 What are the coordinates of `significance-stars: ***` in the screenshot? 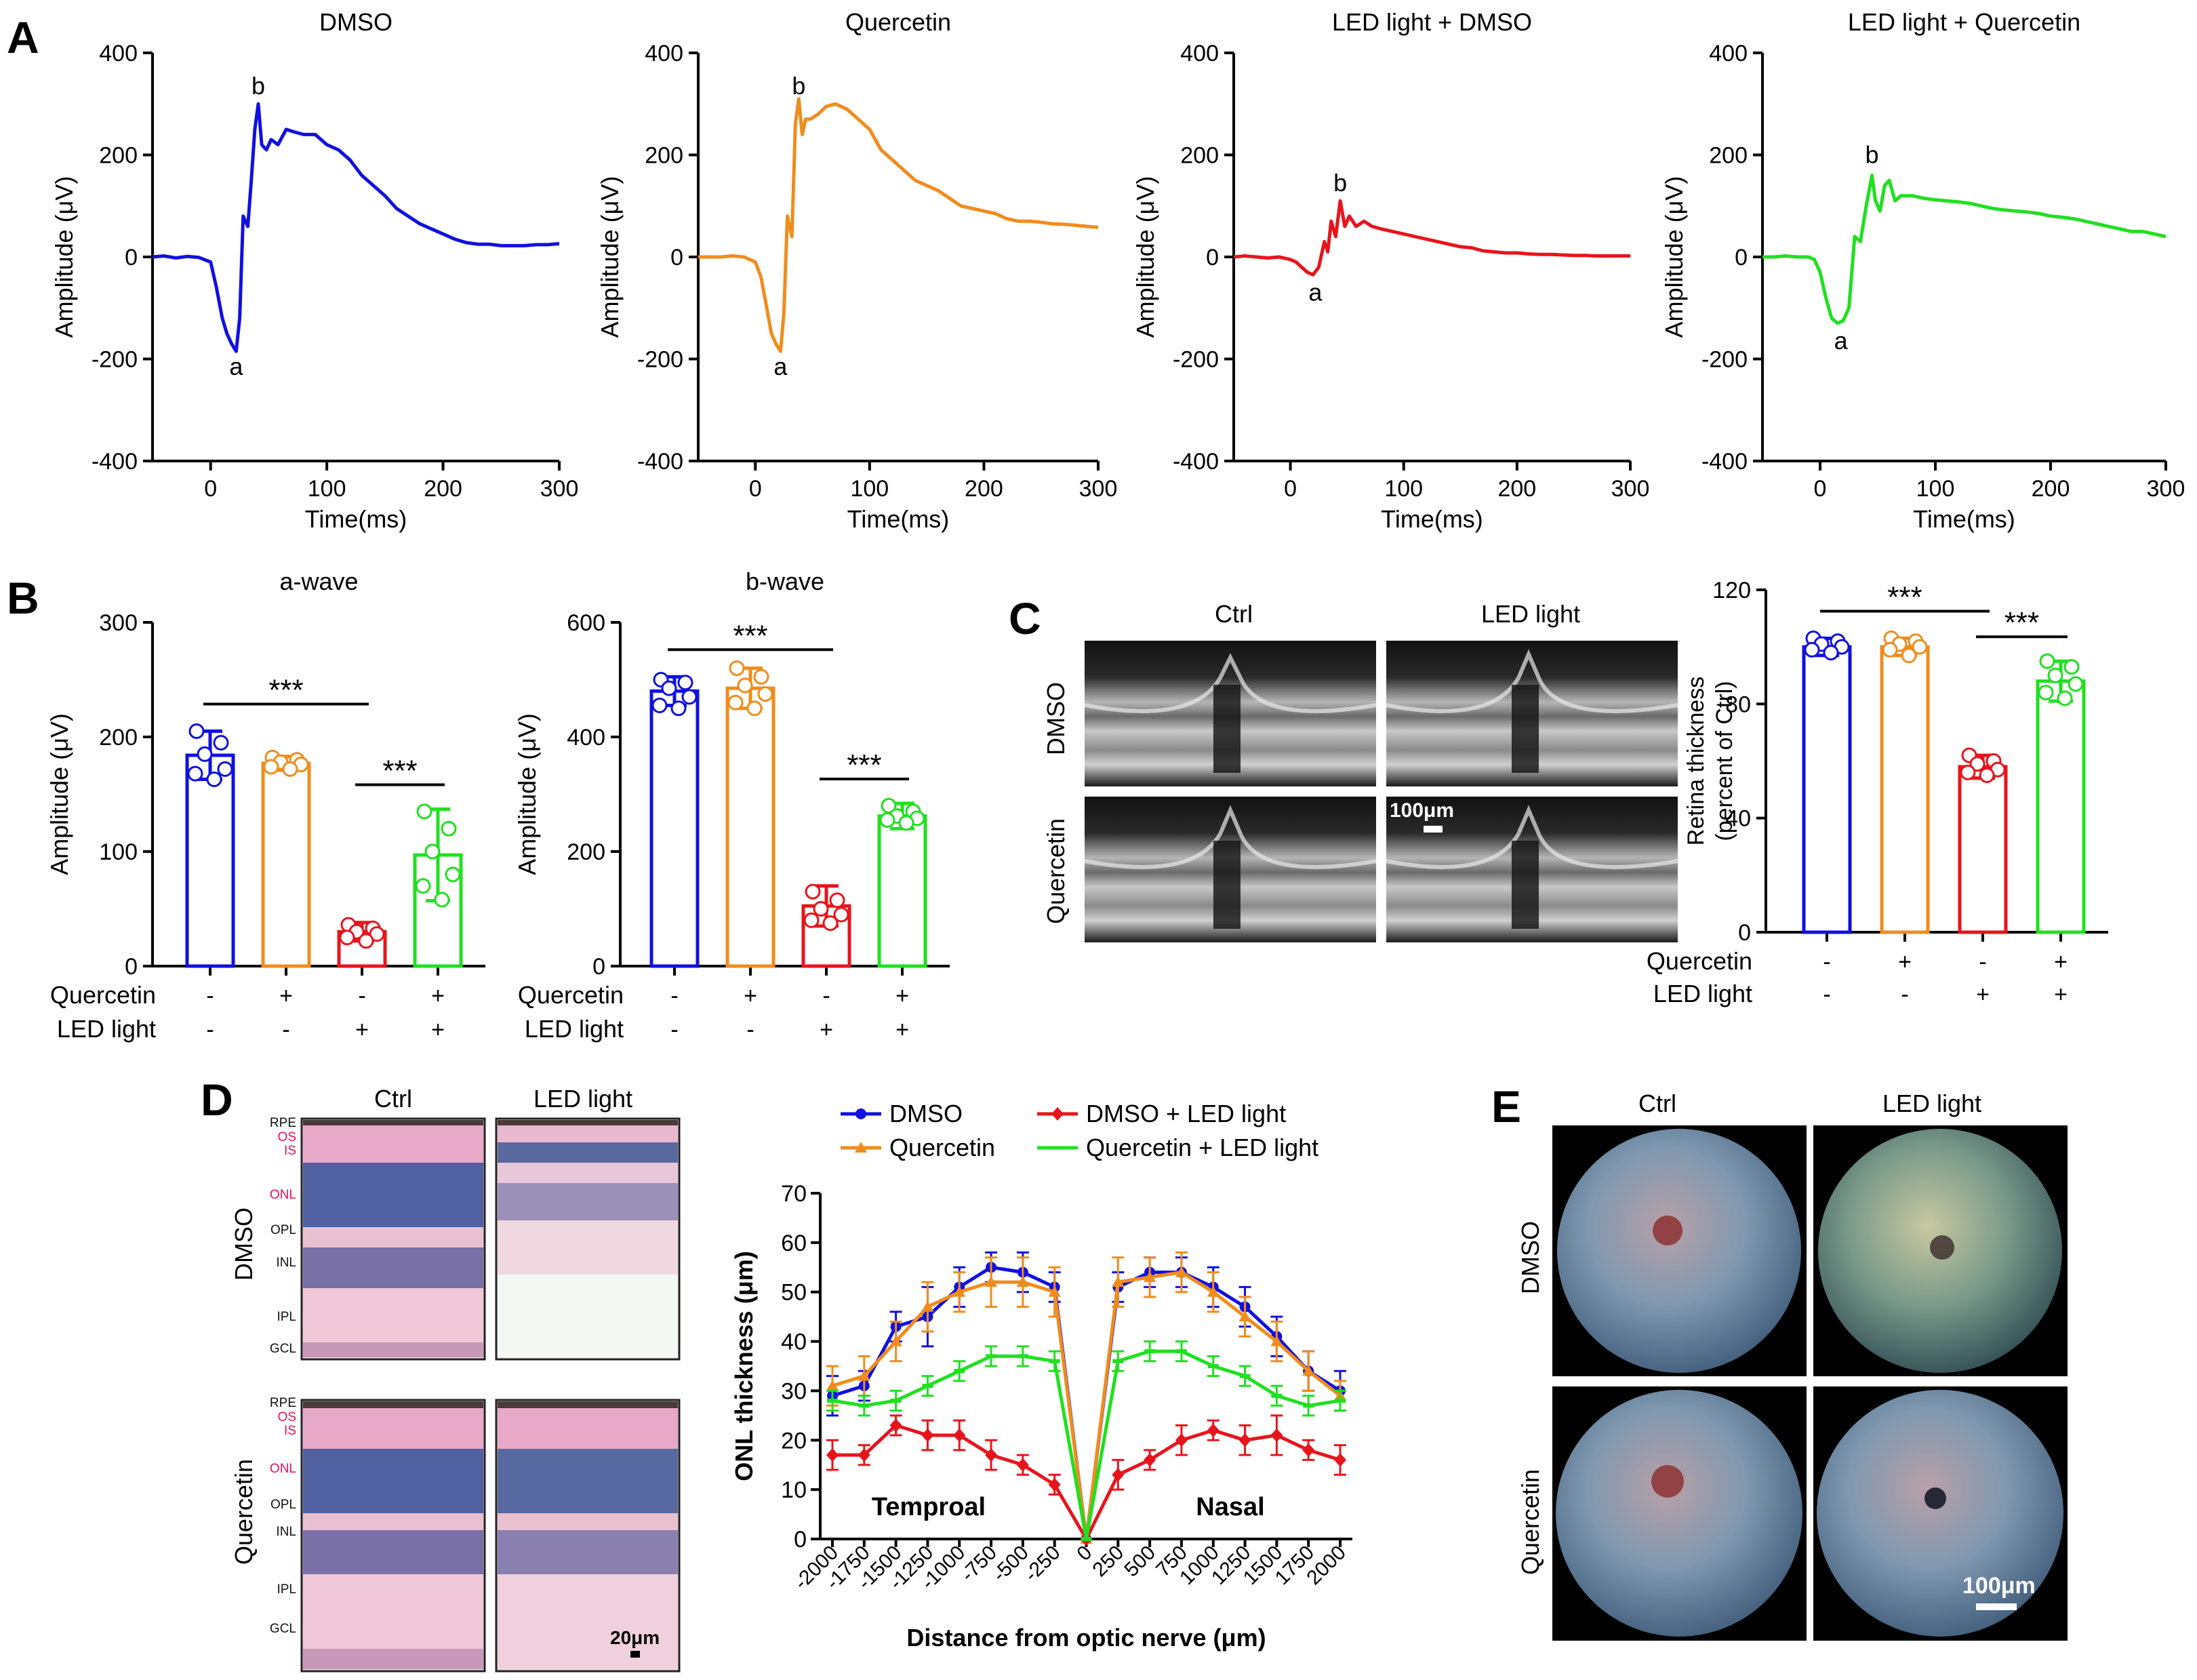 It's located at (864, 765).